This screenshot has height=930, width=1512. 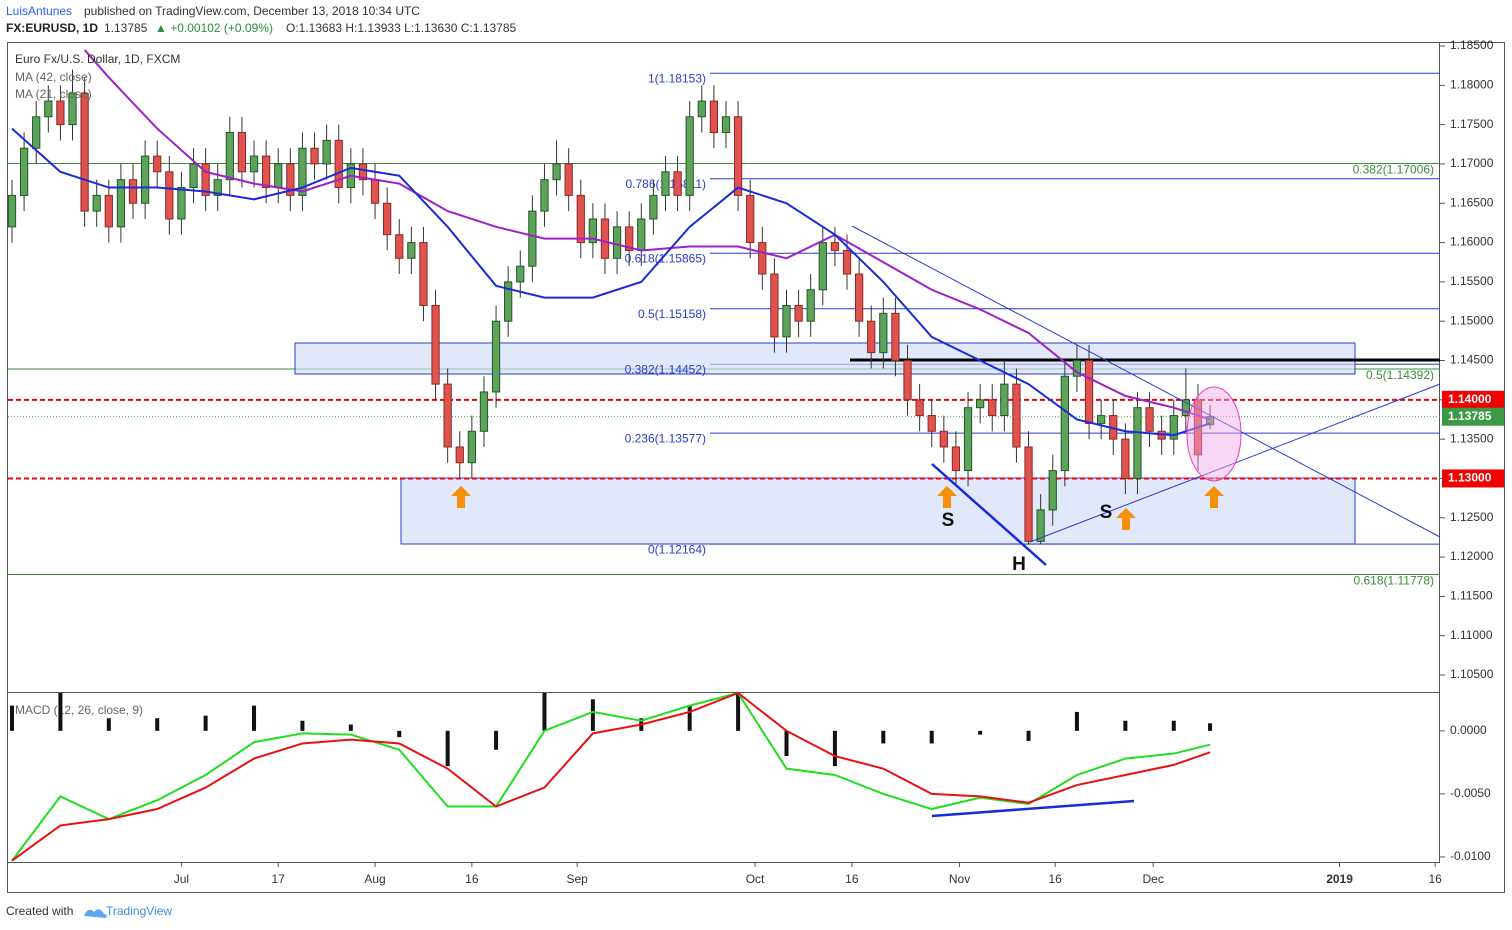 What do you see at coordinates (989, 514) in the screenshot?
I see `shoulder-line` at bounding box center [989, 514].